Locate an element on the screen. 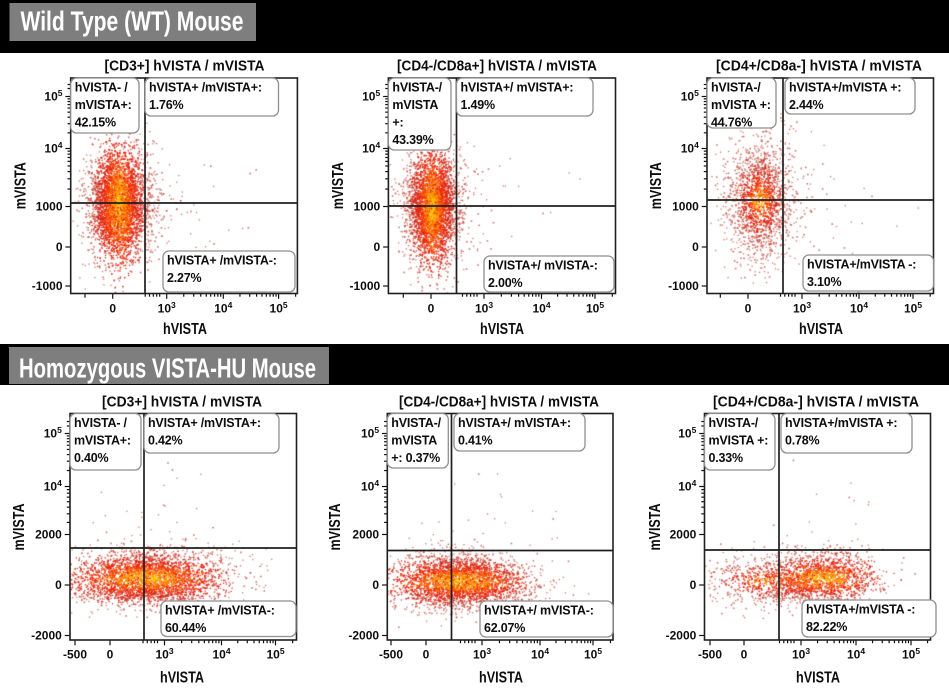 Image resolution: width=949 pixels, height=691 pixels. svg-text: 0.40% is located at coordinates (91, 458).